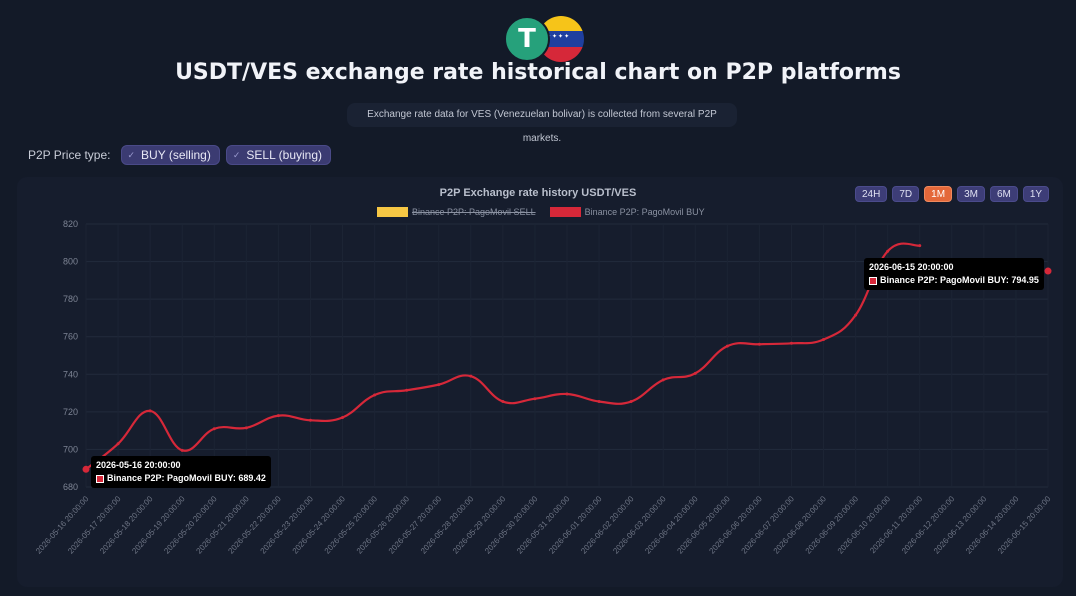  What do you see at coordinates (70, 224) in the screenshot?
I see `y-tick-label: 820` at bounding box center [70, 224].